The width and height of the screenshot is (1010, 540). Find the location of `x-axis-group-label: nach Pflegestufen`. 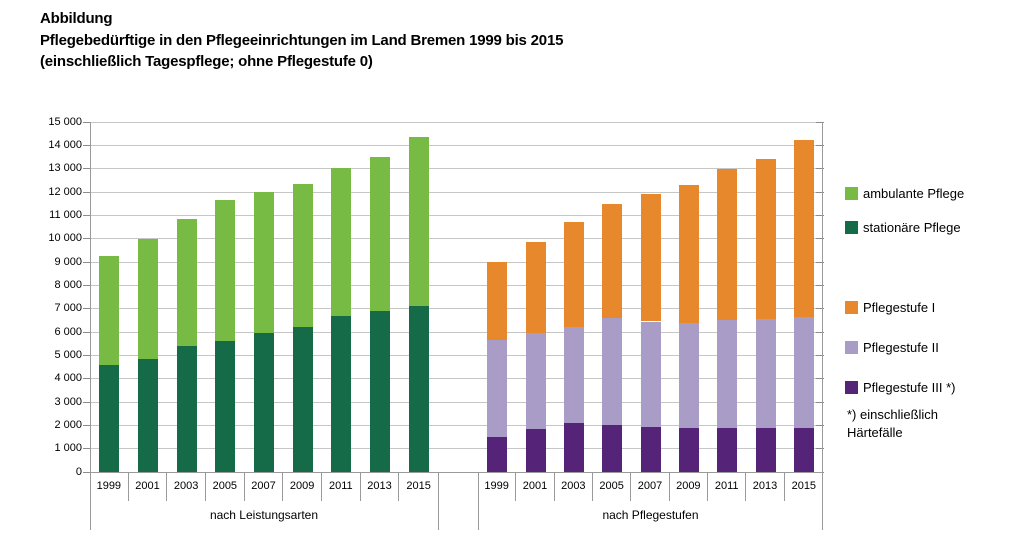

x-axis-group-label: nach Pflegestufen is located at coordinates (650, 515).